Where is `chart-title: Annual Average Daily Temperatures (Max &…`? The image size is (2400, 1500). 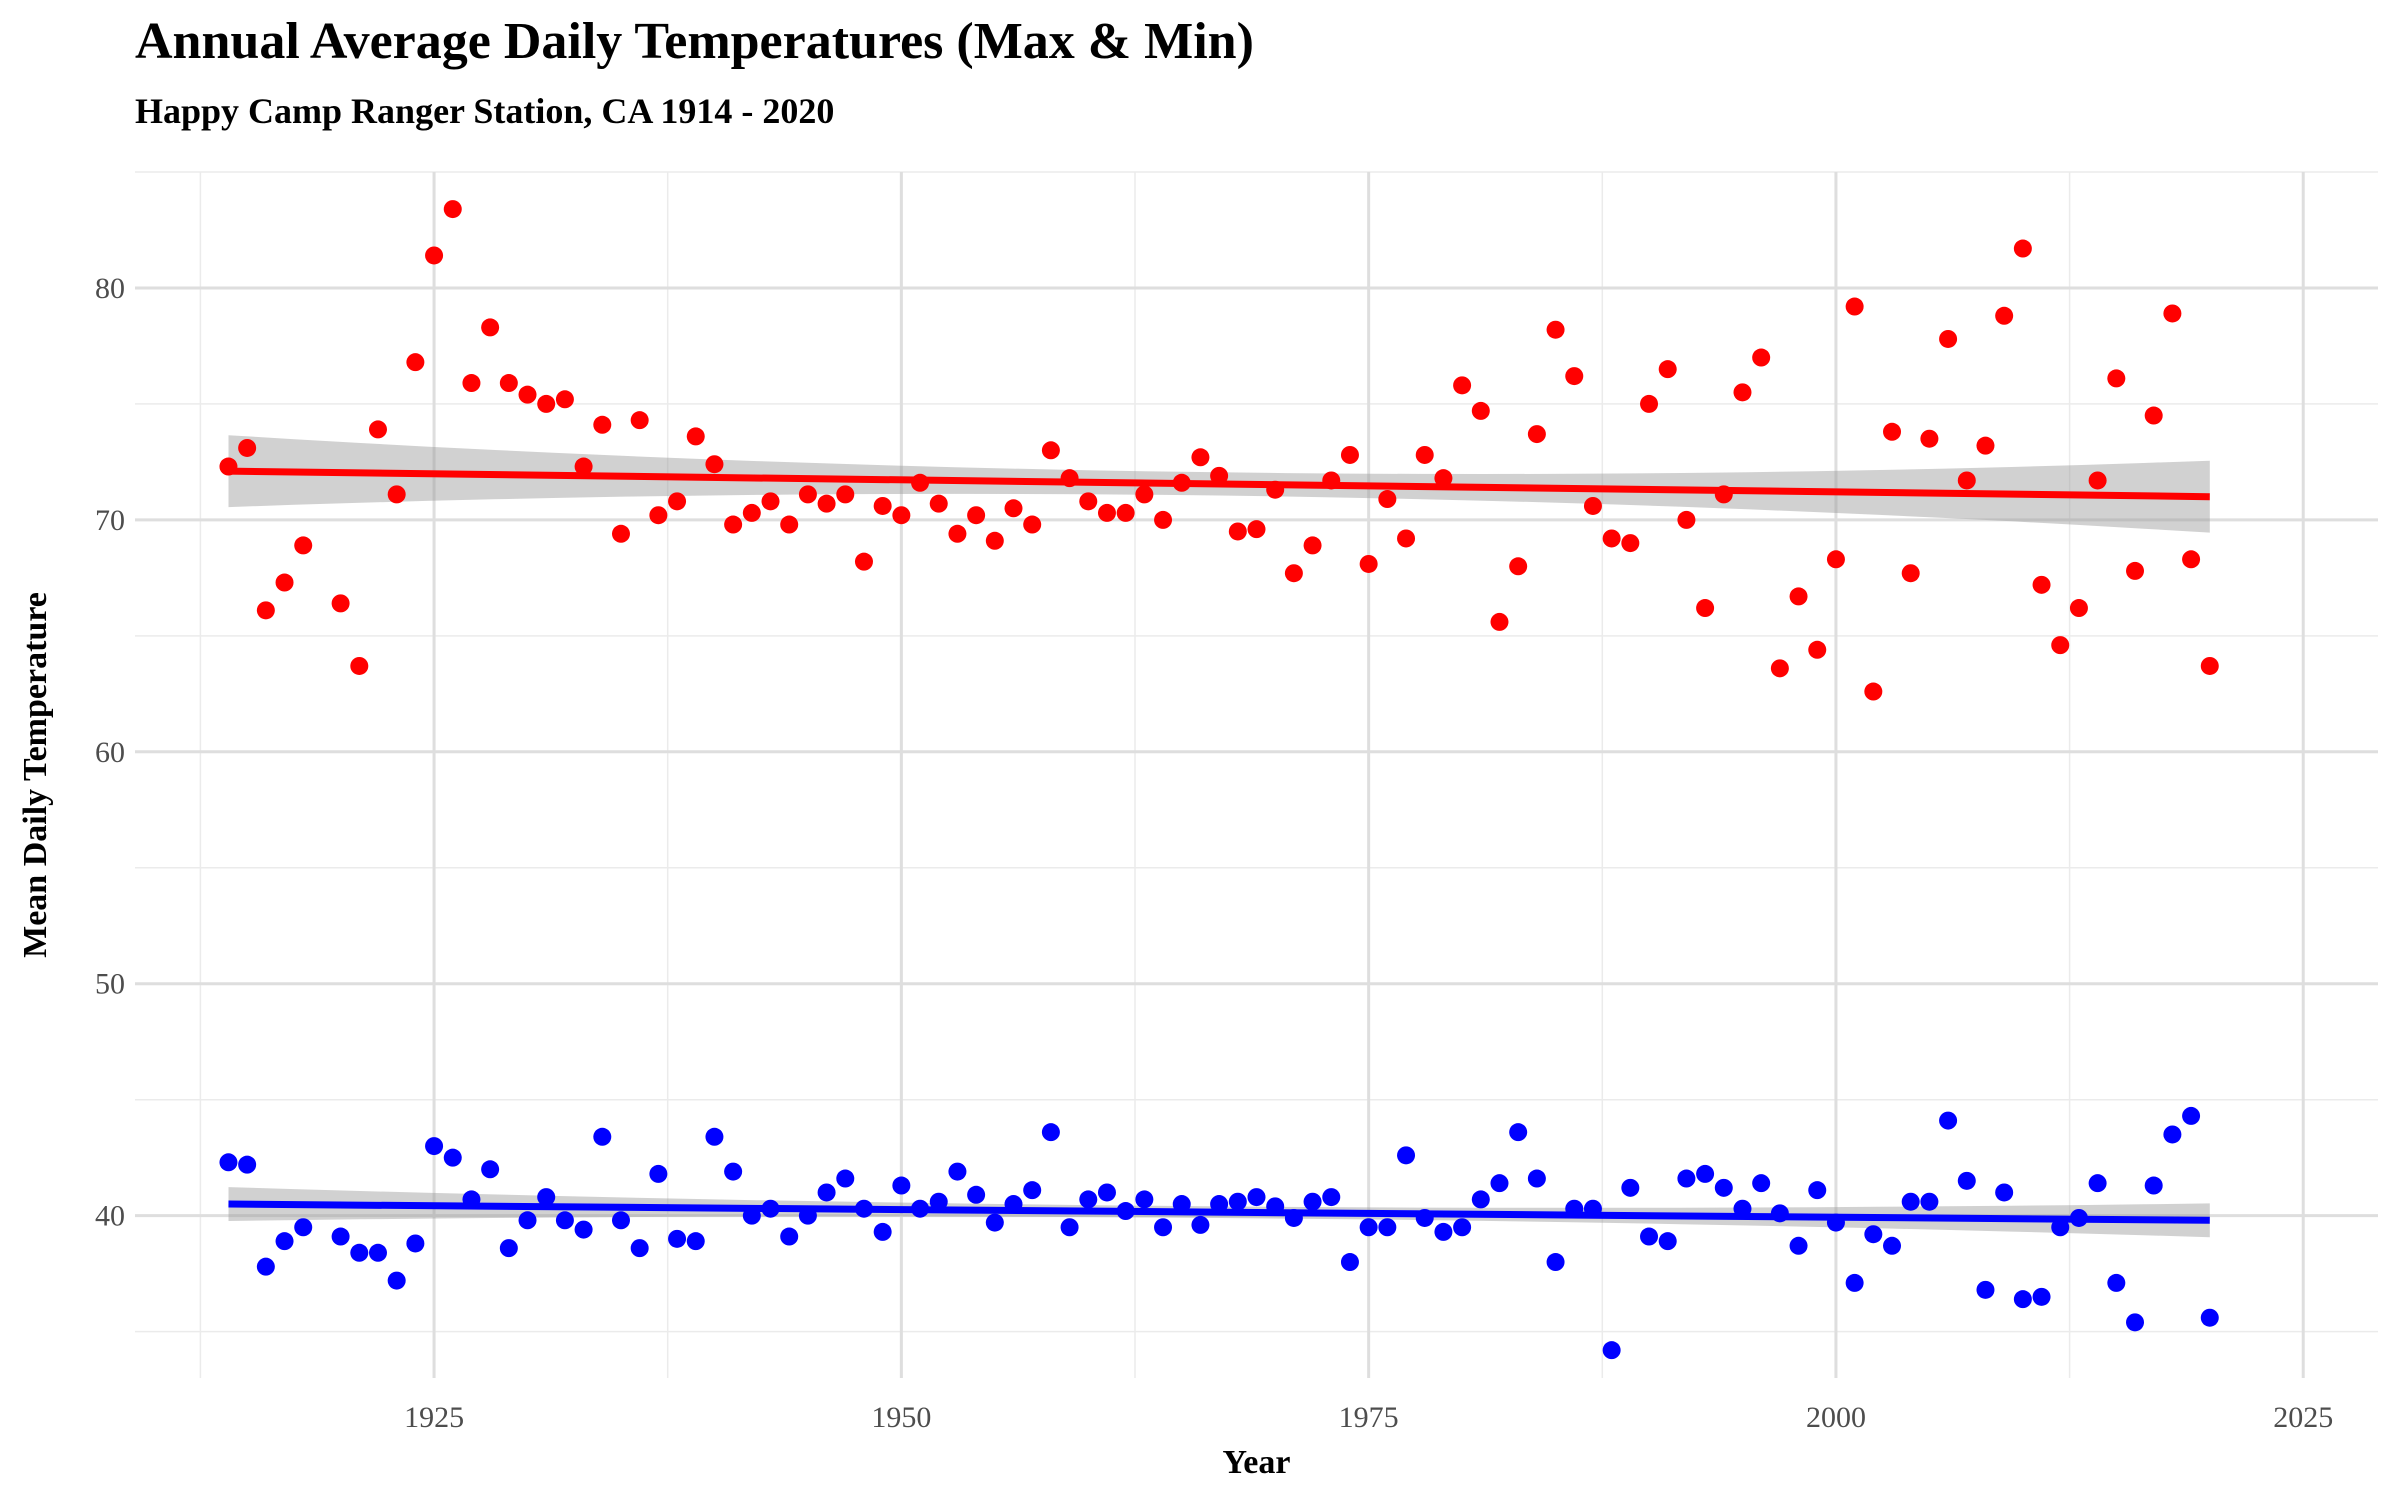
chart-title: Annual Average Daily Temperatures (Max &… is located at coordinates (694, 41).